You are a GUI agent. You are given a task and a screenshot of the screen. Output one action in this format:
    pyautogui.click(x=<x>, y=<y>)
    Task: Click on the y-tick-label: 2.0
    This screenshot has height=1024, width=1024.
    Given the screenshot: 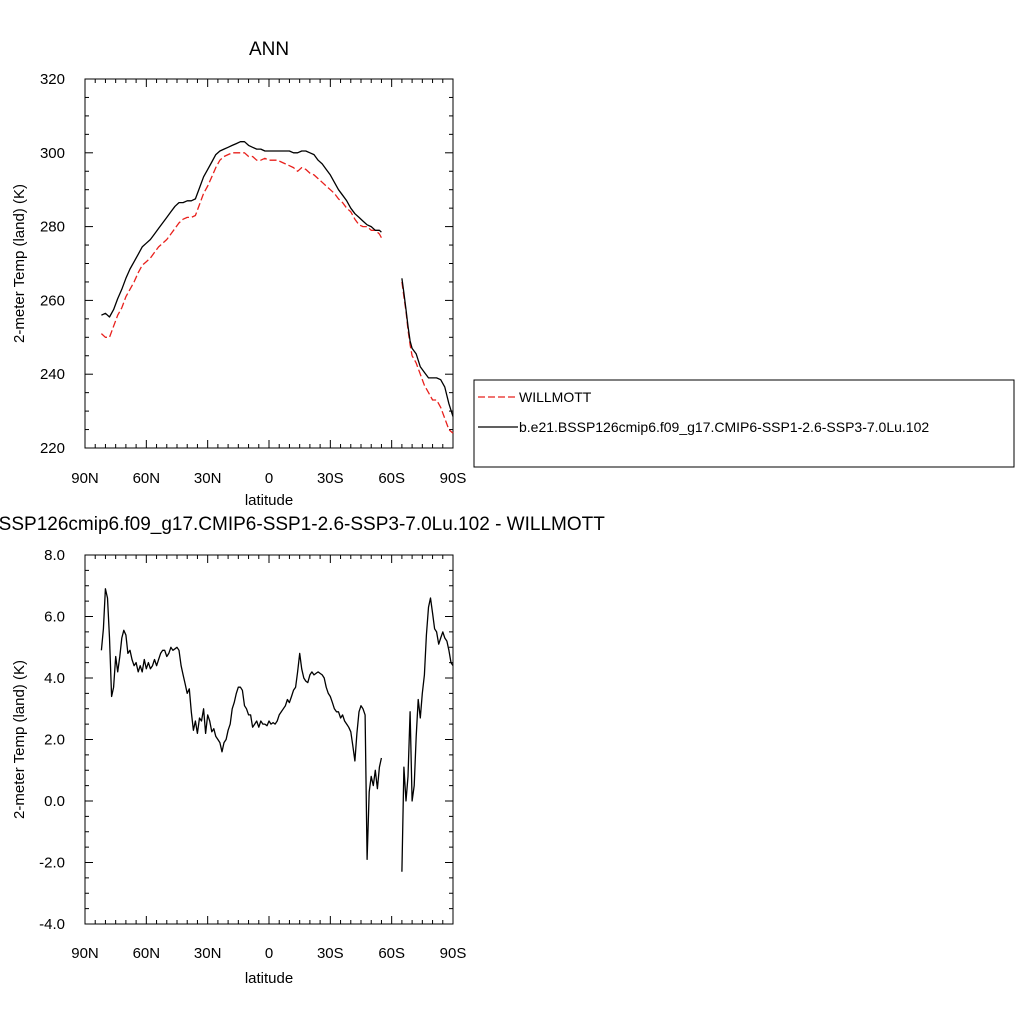 What is the action you would take?
    pyautogui.click(x=54, y=740)
    